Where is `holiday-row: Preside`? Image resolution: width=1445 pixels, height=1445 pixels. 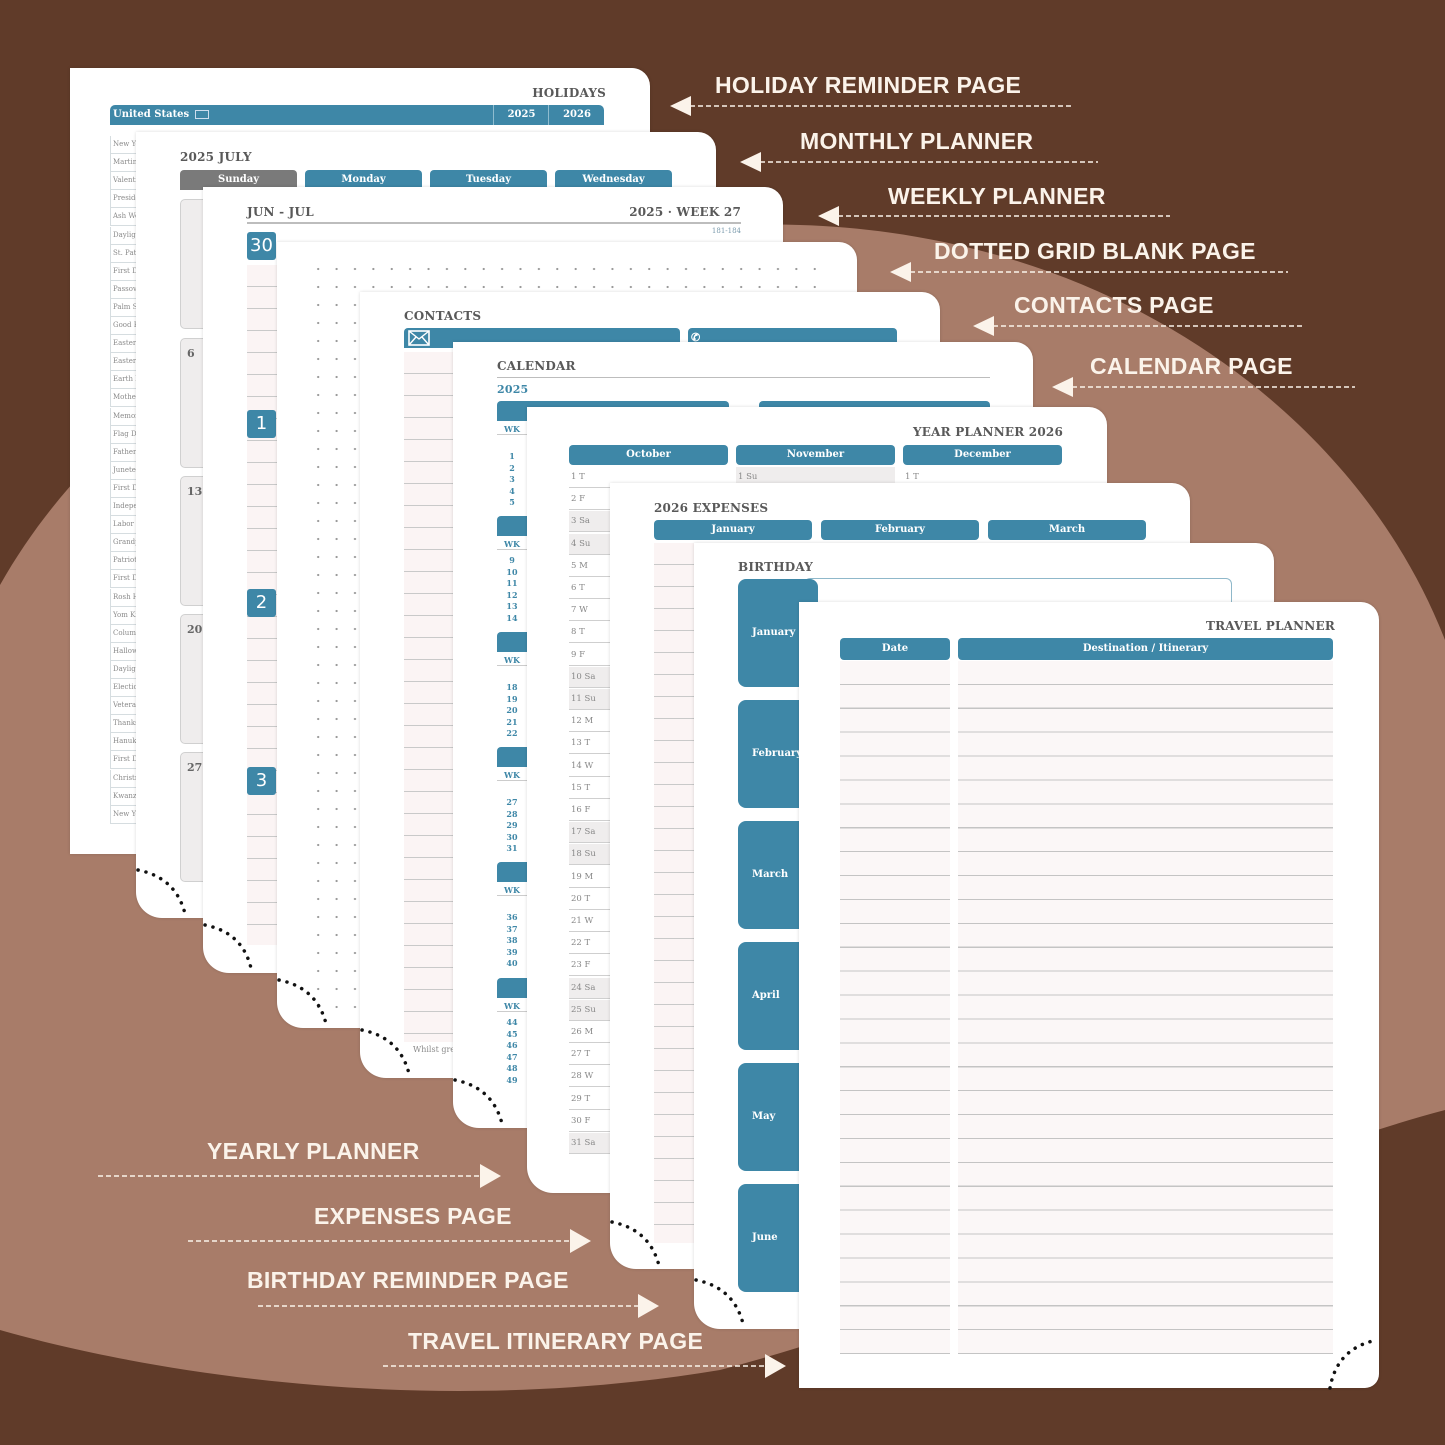
holiday-row: Preside is located at coordinates (125, 199).